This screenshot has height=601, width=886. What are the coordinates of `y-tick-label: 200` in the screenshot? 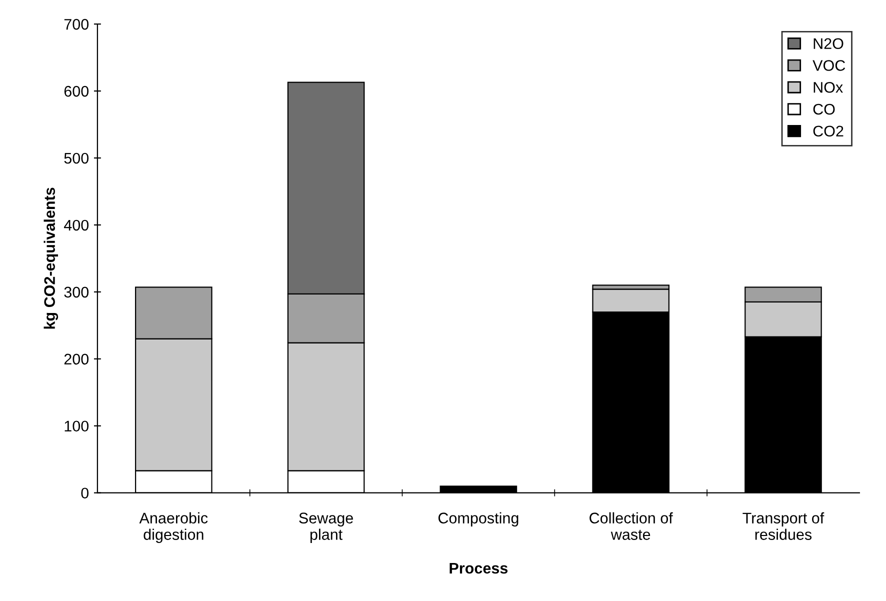 It's located at (76, 359).